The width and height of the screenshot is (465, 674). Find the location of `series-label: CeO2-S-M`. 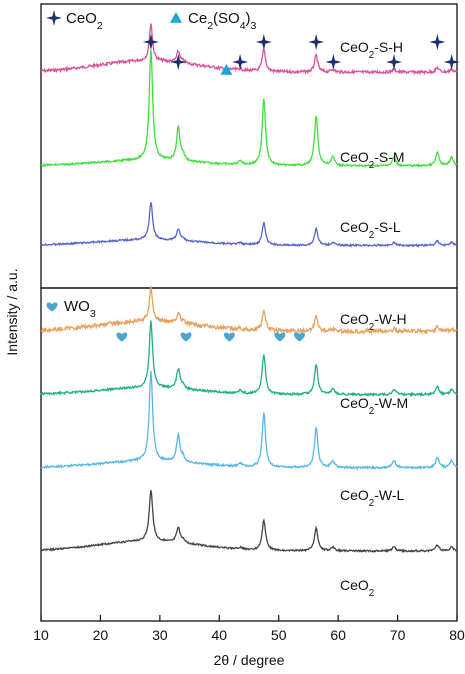

series-label: CeO2-S-M is located at coordinates (372, 160).